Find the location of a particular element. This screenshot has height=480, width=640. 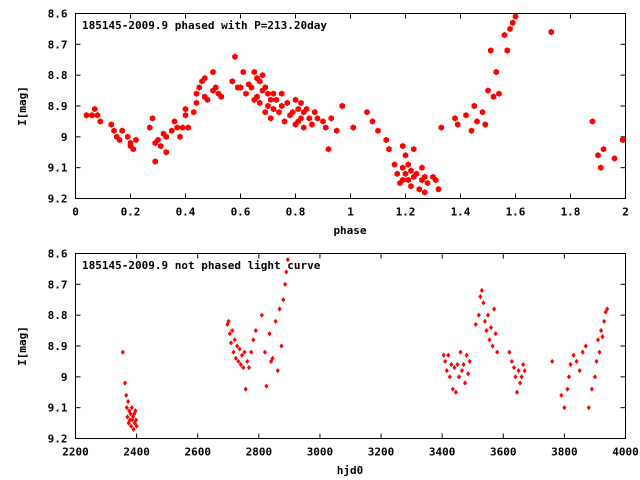

unphased-y-tick-label: 8.8 is located at coordinates (58, 315).